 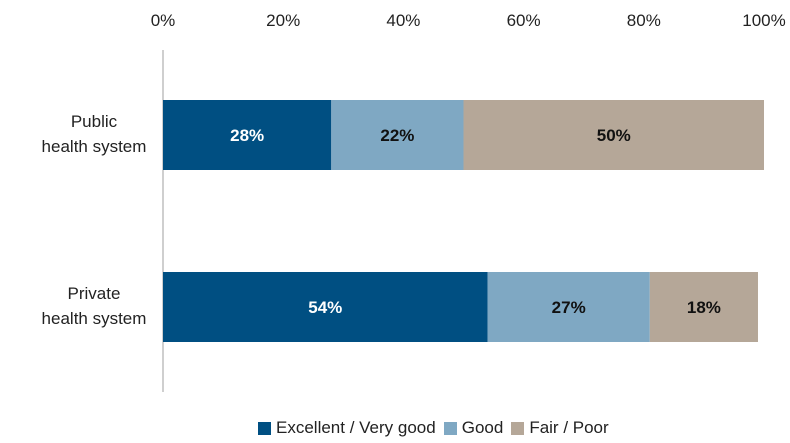 What do you see at coordinates (644, 20) in the screenshot?
I see `x-tick-label: 80%` at bounding box center [644, 20].